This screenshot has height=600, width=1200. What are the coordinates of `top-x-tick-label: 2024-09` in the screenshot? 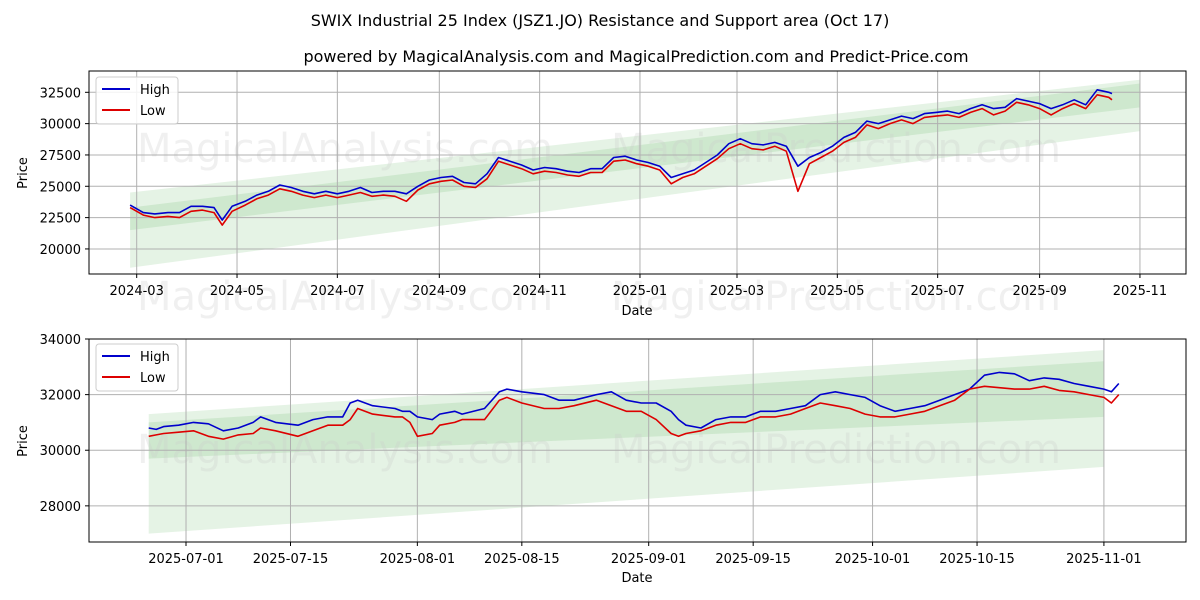 It's located at (439, 291).